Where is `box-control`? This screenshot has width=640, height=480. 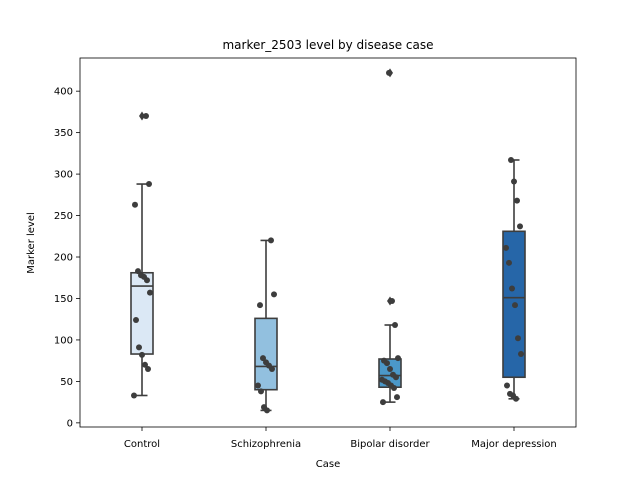
box-control is located at coordinates (142, 313).